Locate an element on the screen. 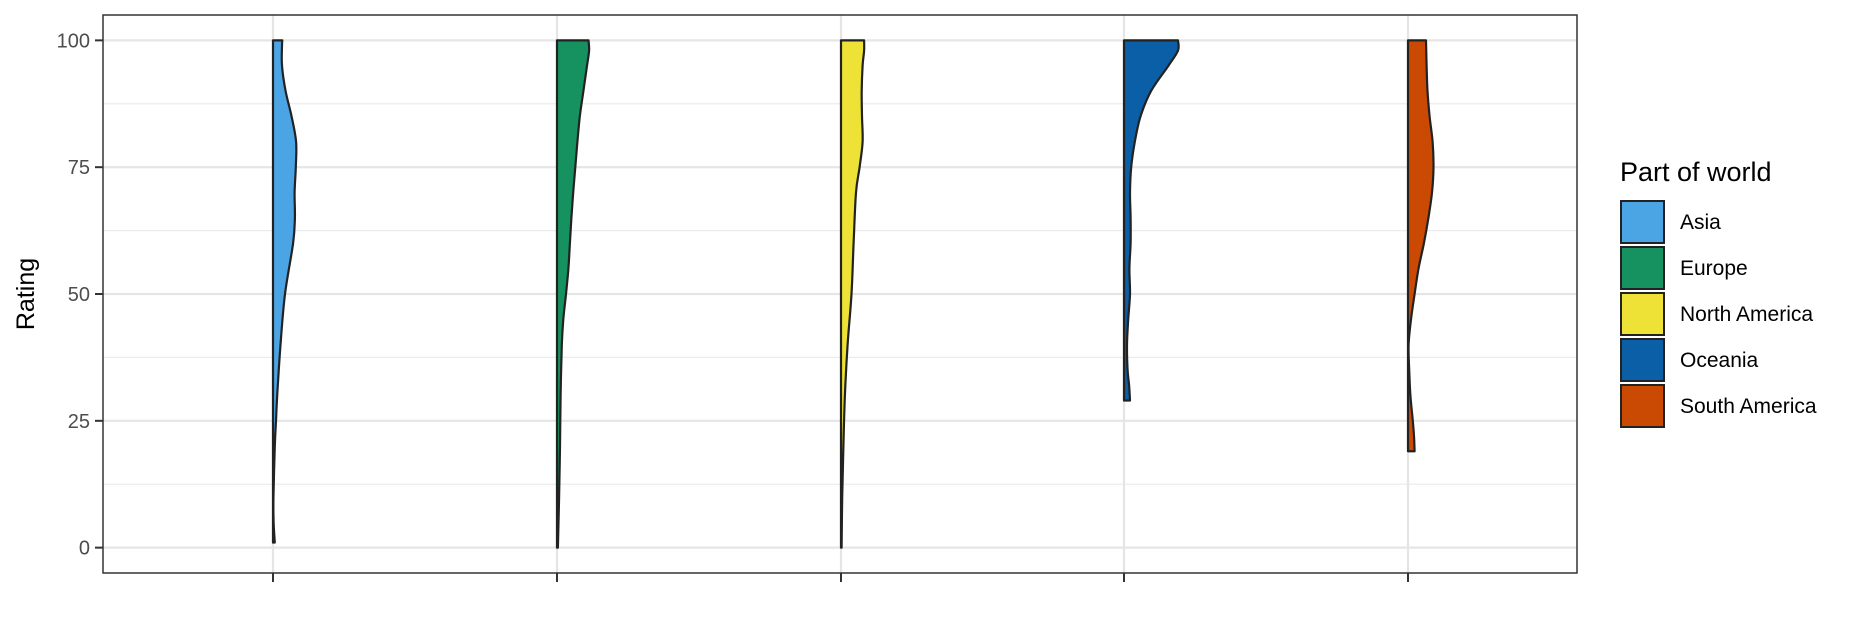 The image size is (1858, 628). legend-label: North America is located at coordinates (1746, 314).